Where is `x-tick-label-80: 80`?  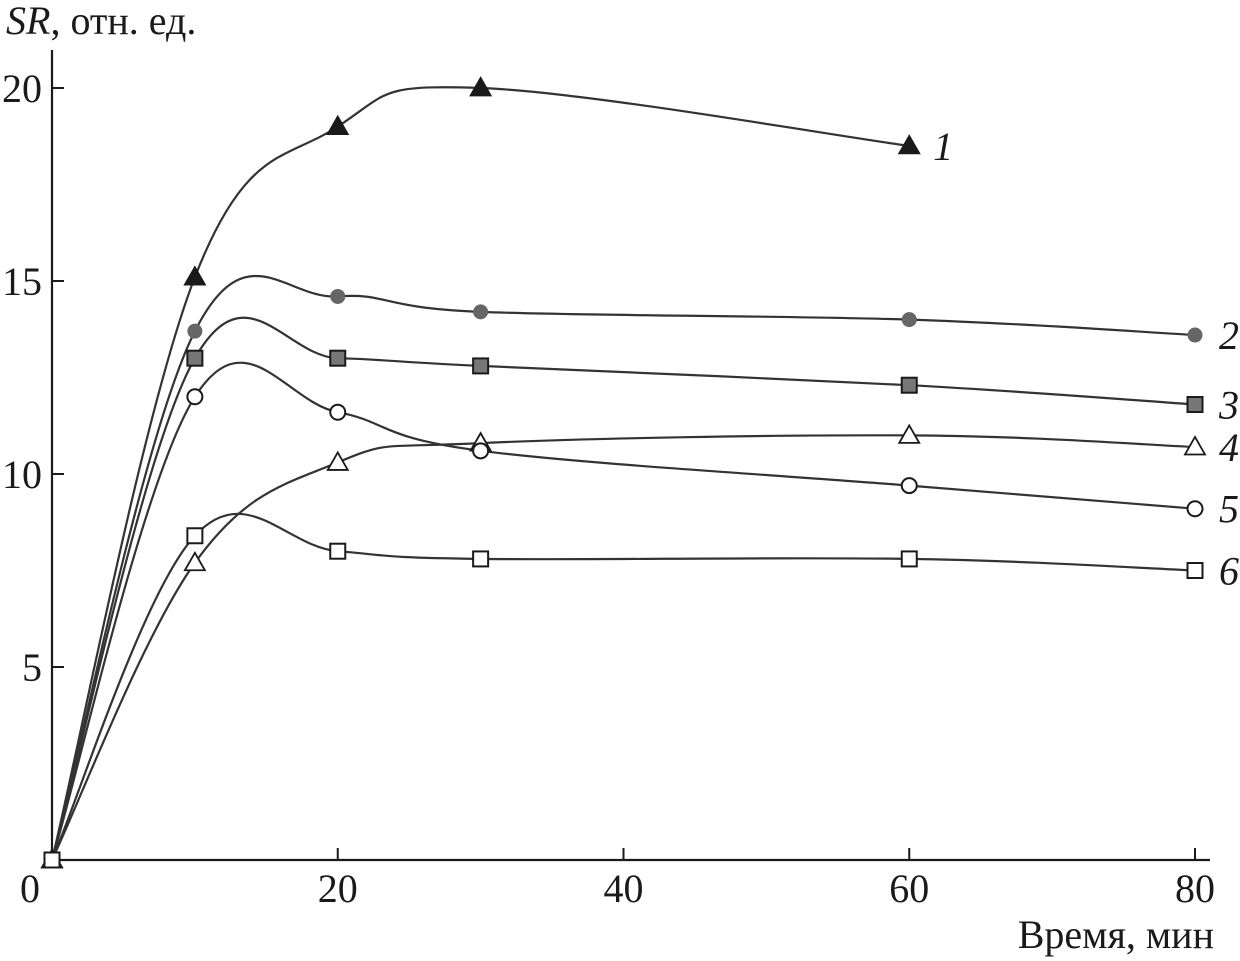
x-tick-label-80: 80 is located at coordinates (1195, 888).